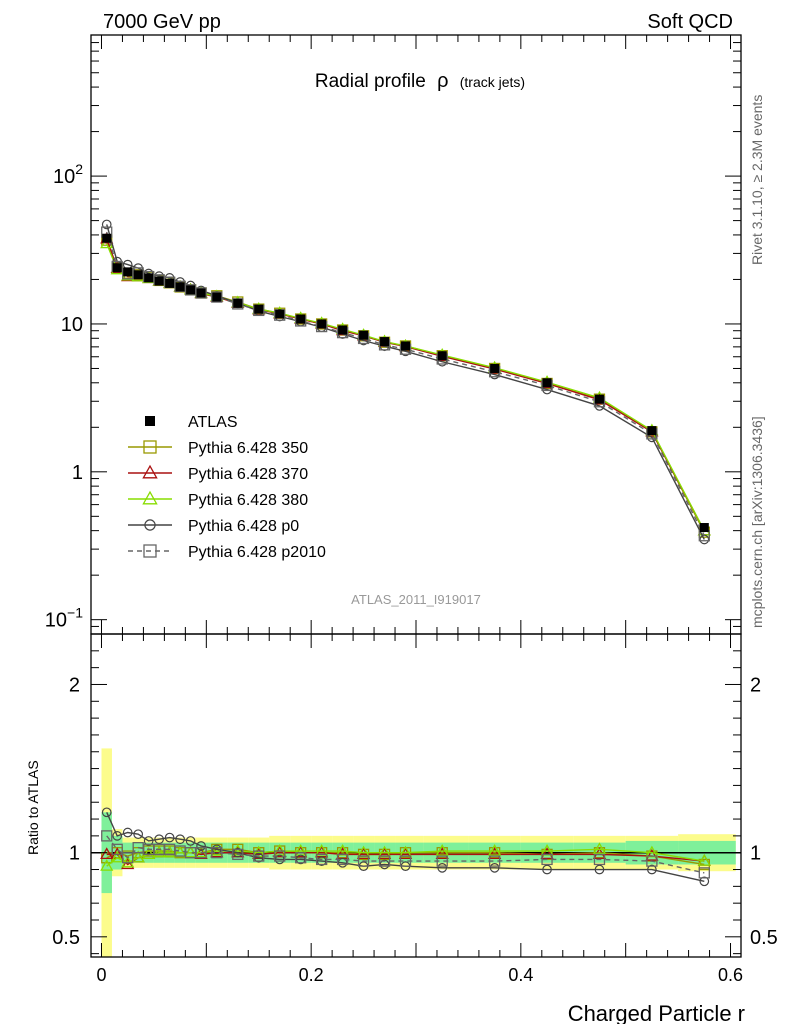 The width and height of the screenshot is (786, 1024). What do you see at coordinates (656, 1012) in the screenshot?
I see `x-axis-label: Charged Particle r` at bounding box center [656, 1012].